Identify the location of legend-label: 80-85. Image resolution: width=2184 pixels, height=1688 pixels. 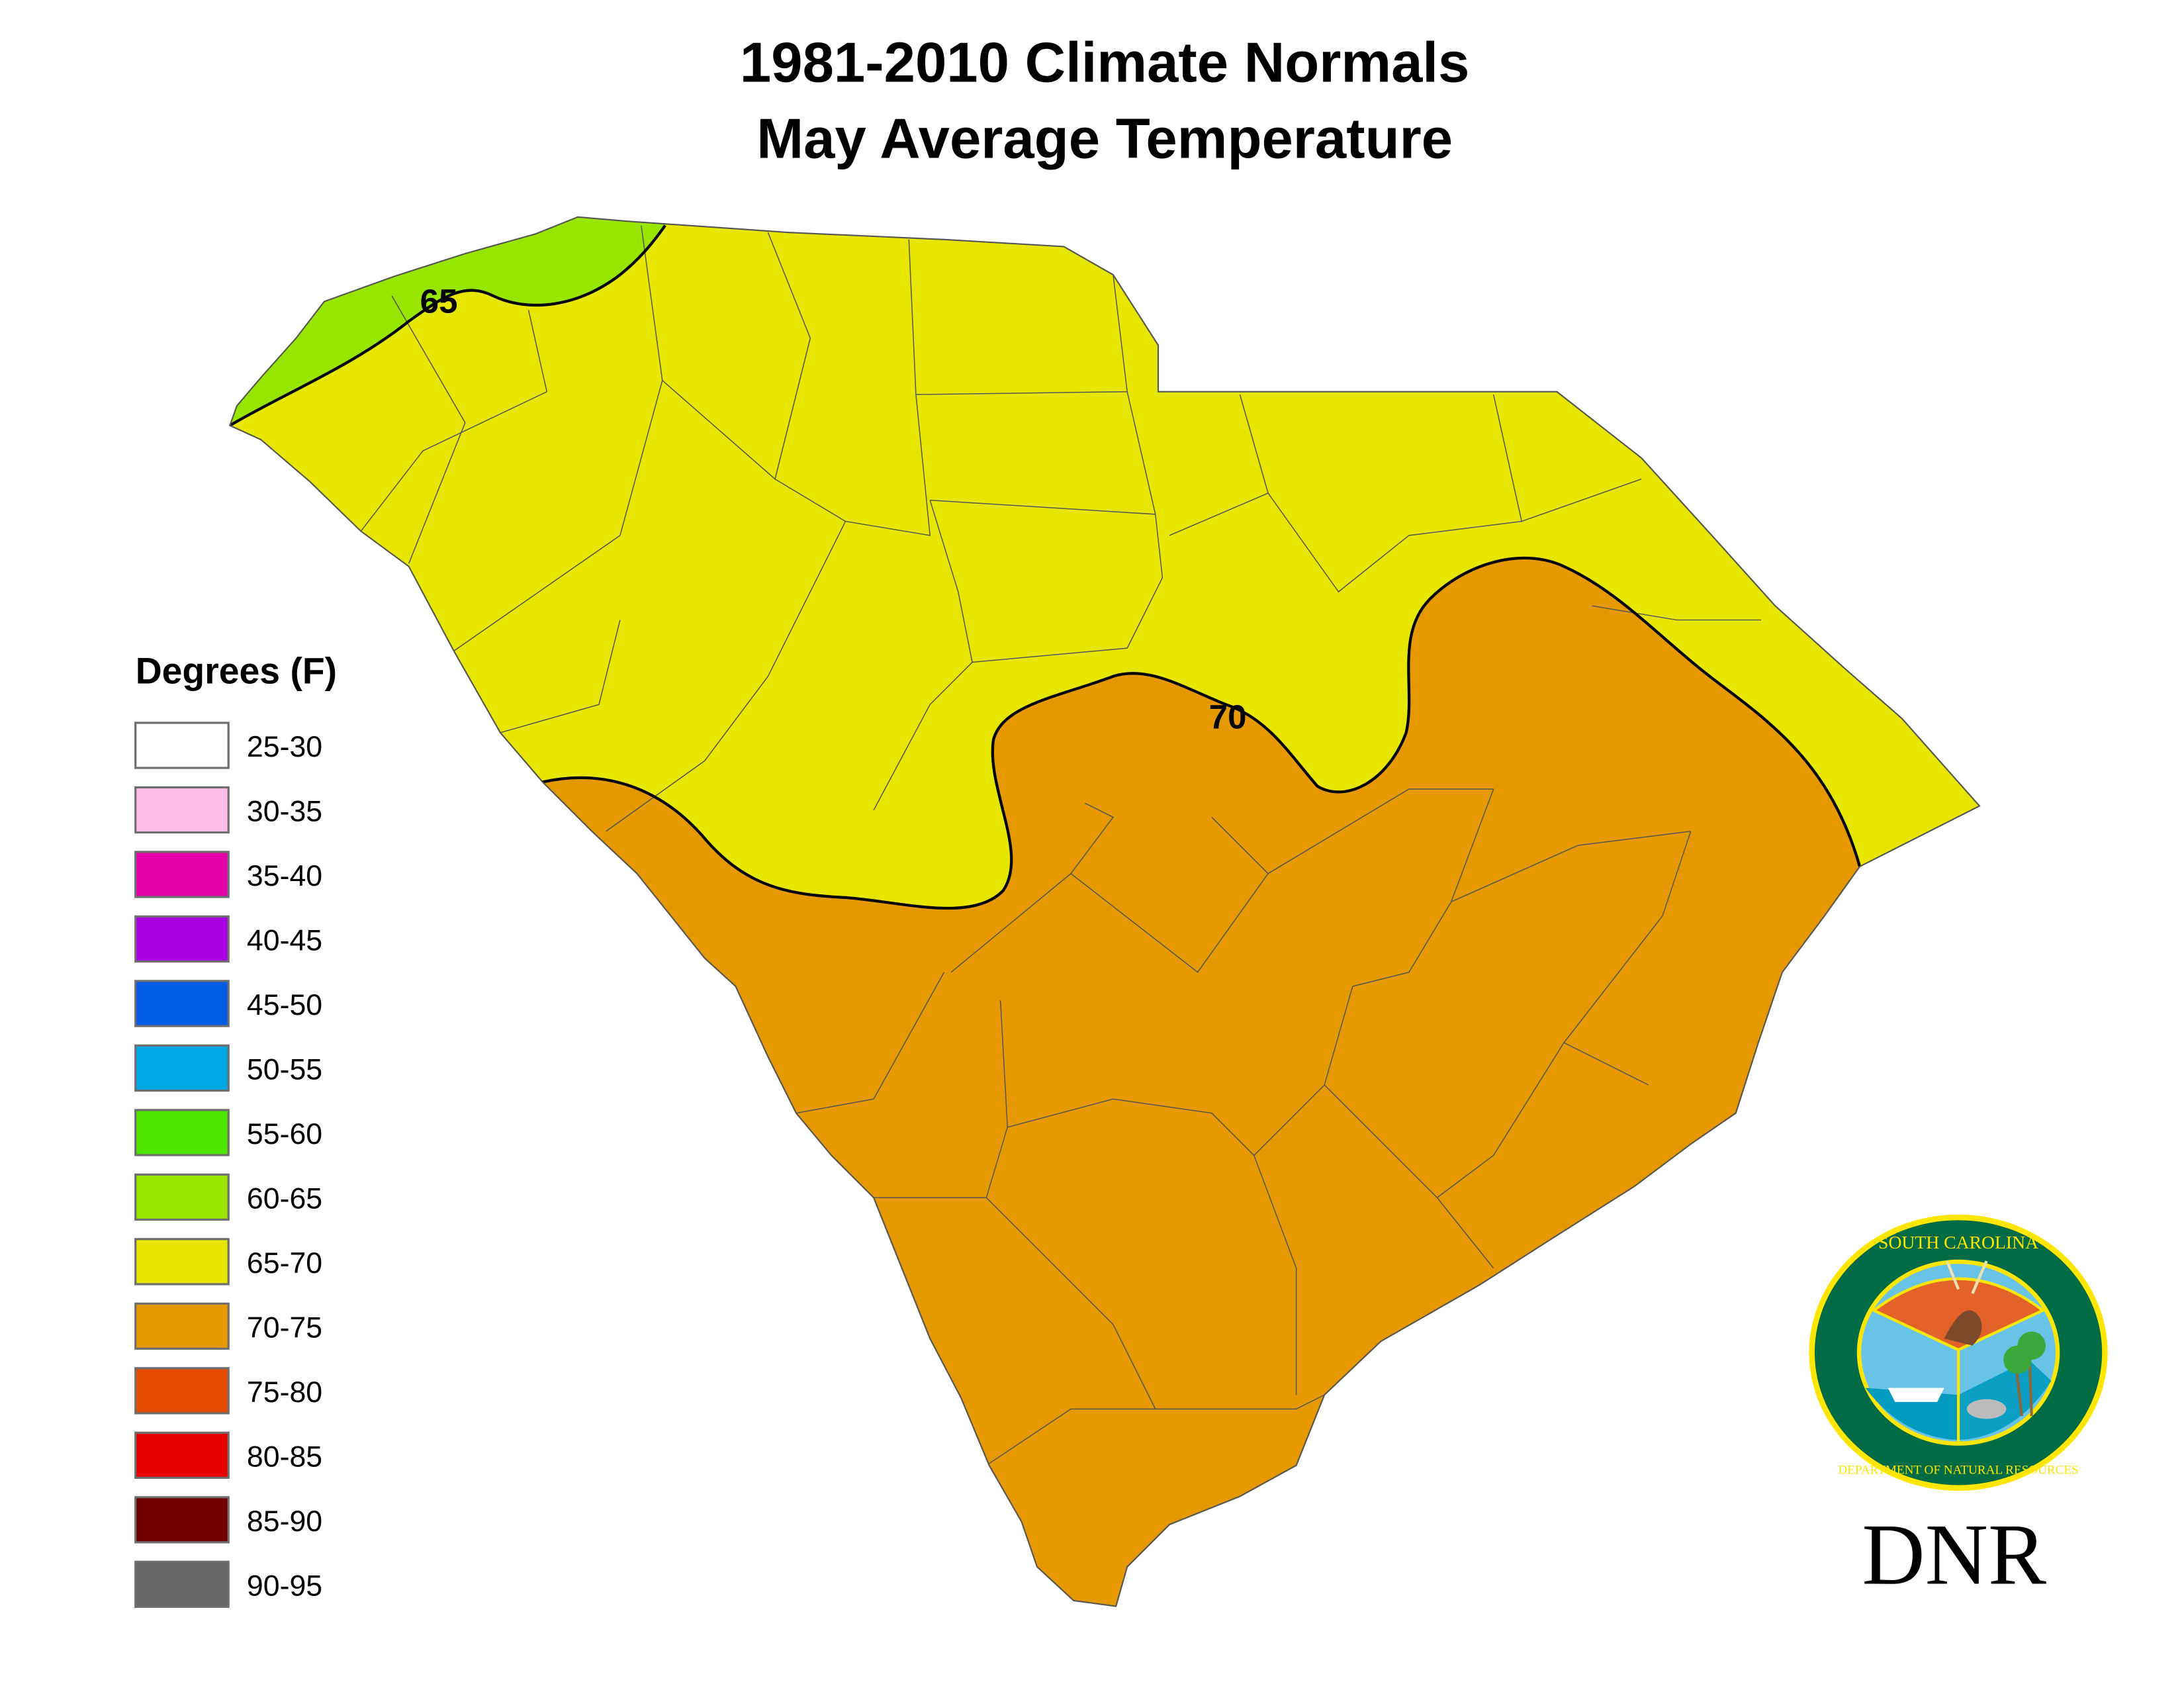
(284, 1456).